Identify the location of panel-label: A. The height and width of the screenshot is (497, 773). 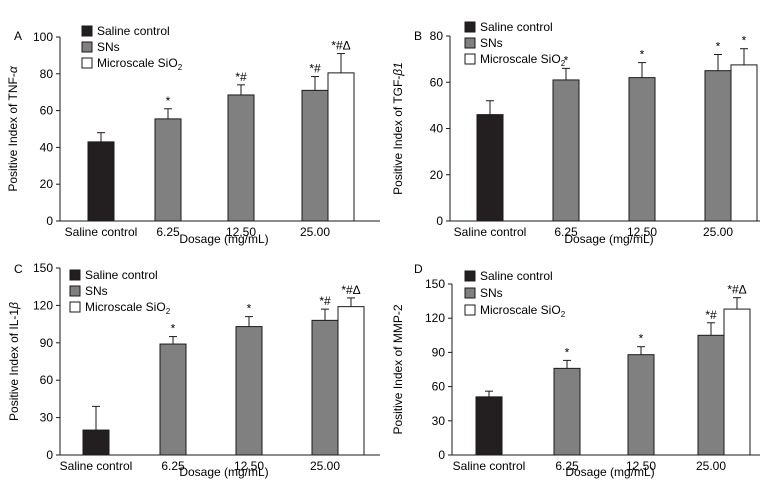
(18, 36).